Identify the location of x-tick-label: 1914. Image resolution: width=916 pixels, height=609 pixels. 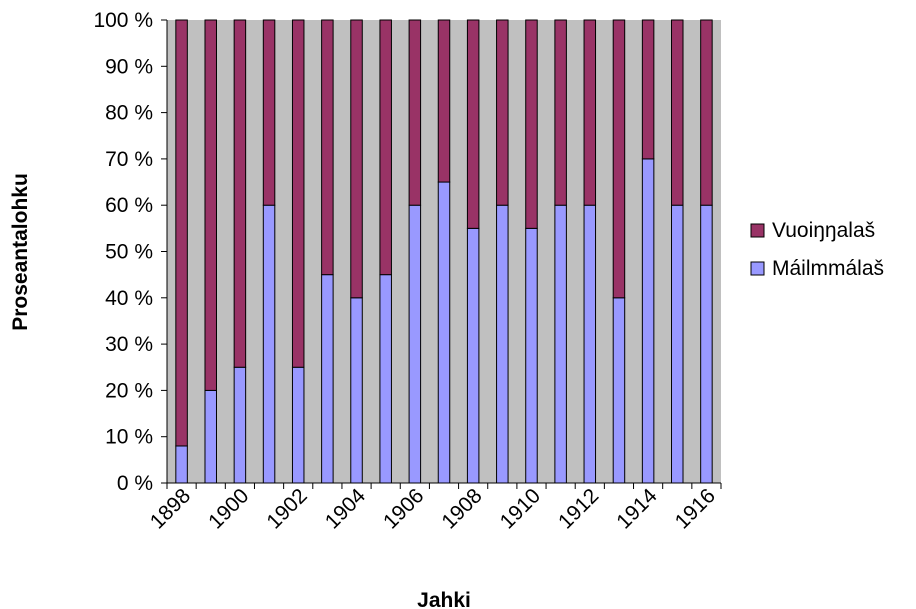
(637, 509).